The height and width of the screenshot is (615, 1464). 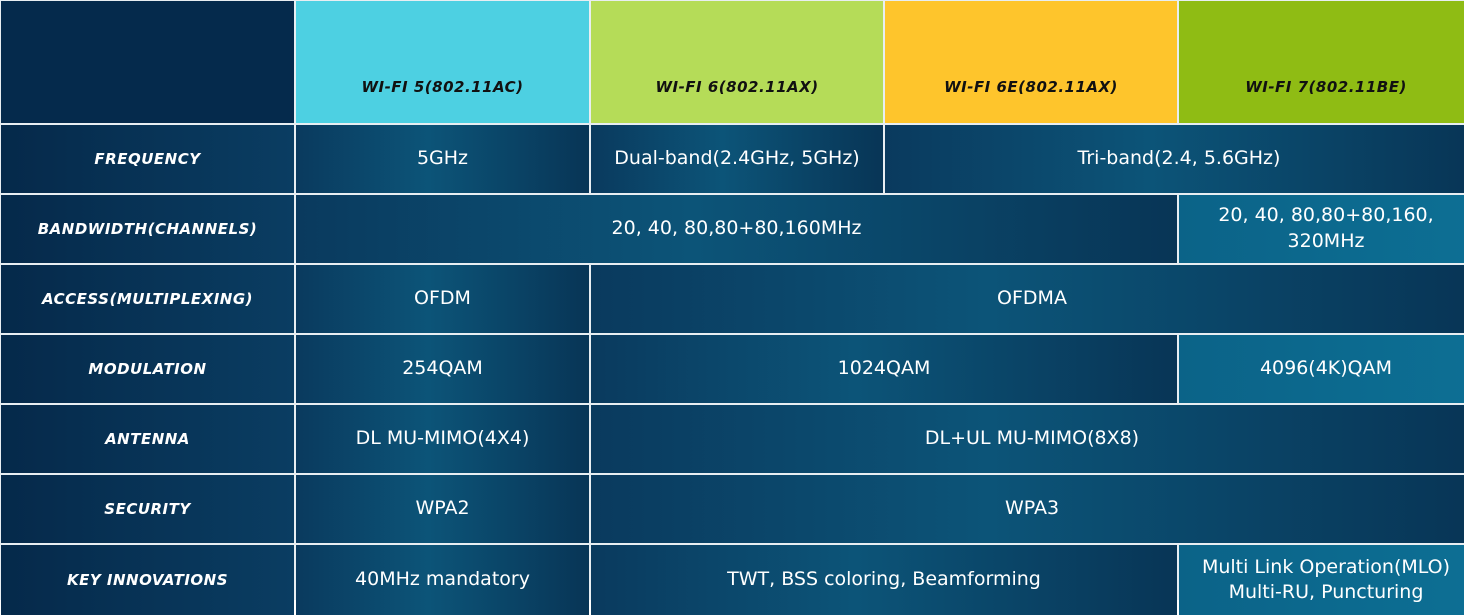 I want to click on row-label-access: Access(Multiplexing), so click(x=147, y=299).